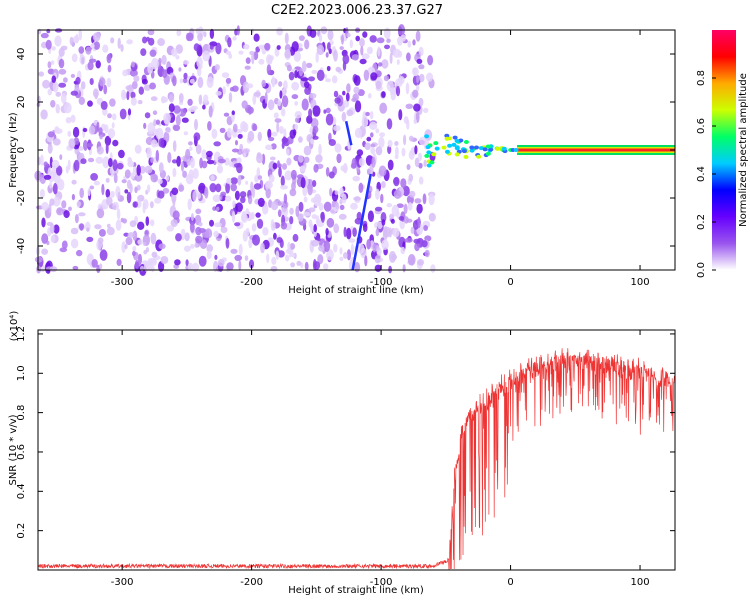 The height and width of the screenshot is (600, 750). I want to click on colorbar-label: Normalized spectral amplitude, so click(743, 150).